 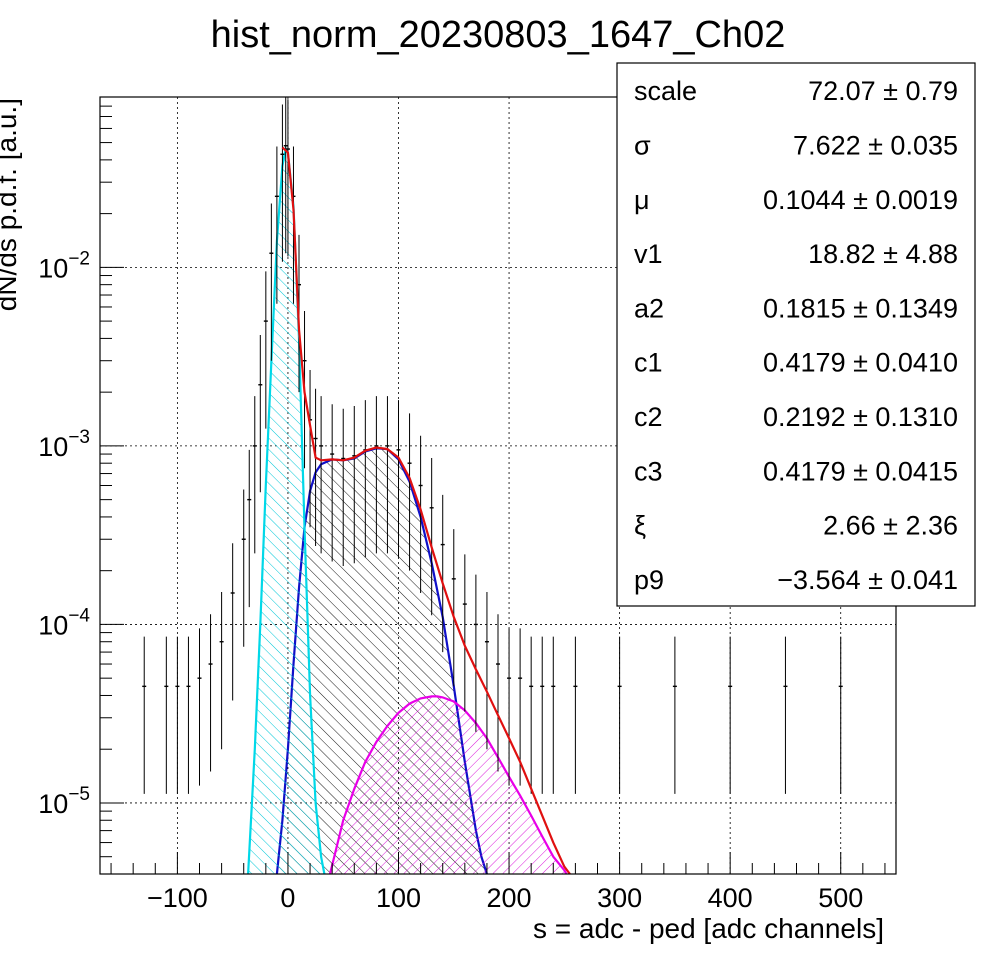 What do you see at coordinates (64, 444) in the screenshot?
I see `y-tick-label: 10⁻³` at bounding box center [64, 444].